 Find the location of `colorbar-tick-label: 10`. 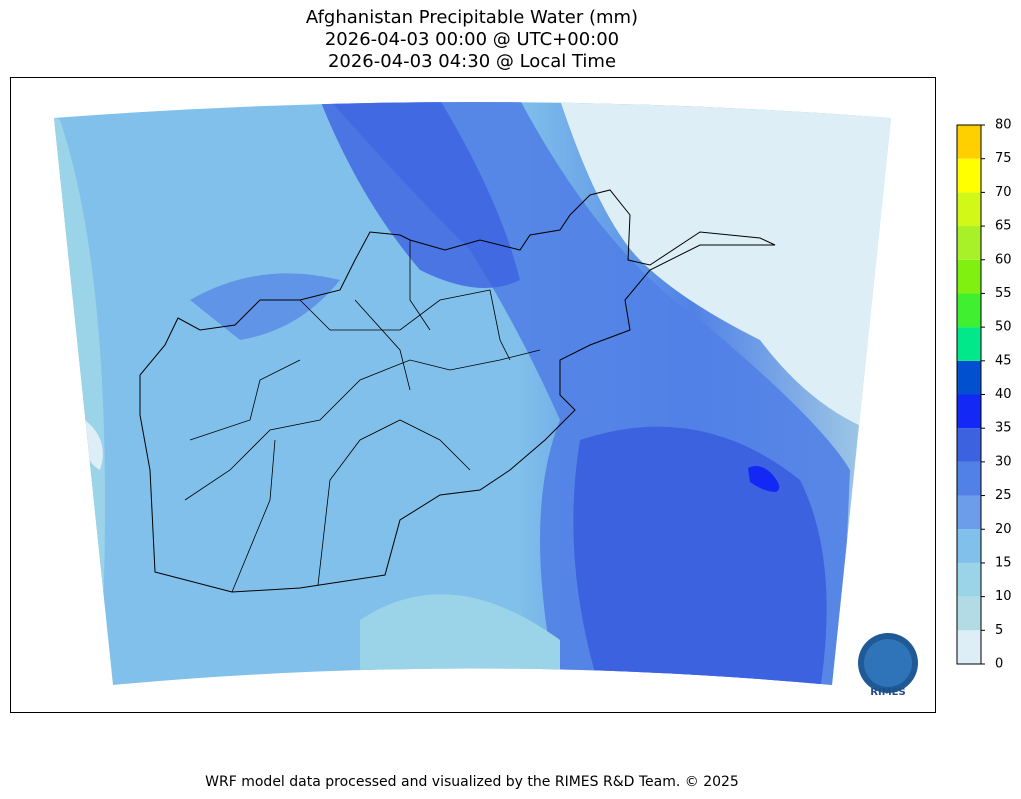

colorbar-tick-label: 10 is located at coordinates (1003, 596).